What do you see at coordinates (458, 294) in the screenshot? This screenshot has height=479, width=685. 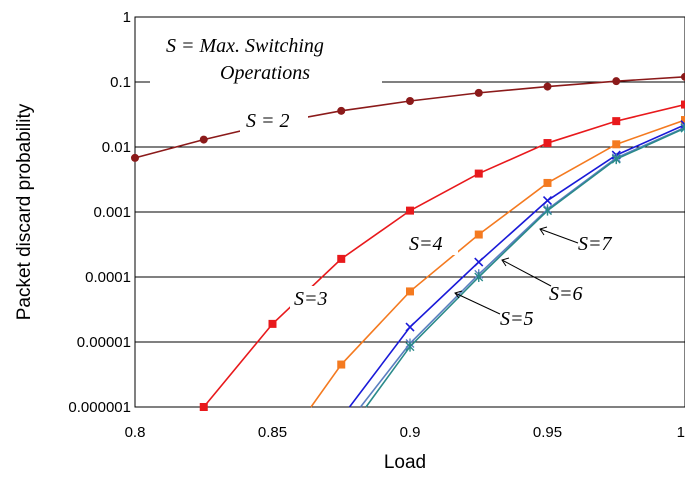 I see `arrow-s5-head` at bounding box center [458, 294].